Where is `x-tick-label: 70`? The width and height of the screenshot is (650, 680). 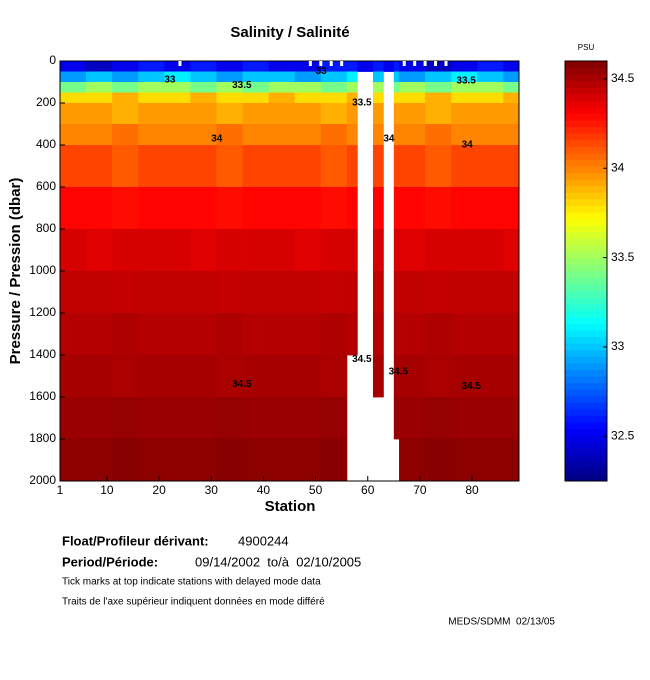
x-tick-label: 70 is located at coordinates (420, 490).